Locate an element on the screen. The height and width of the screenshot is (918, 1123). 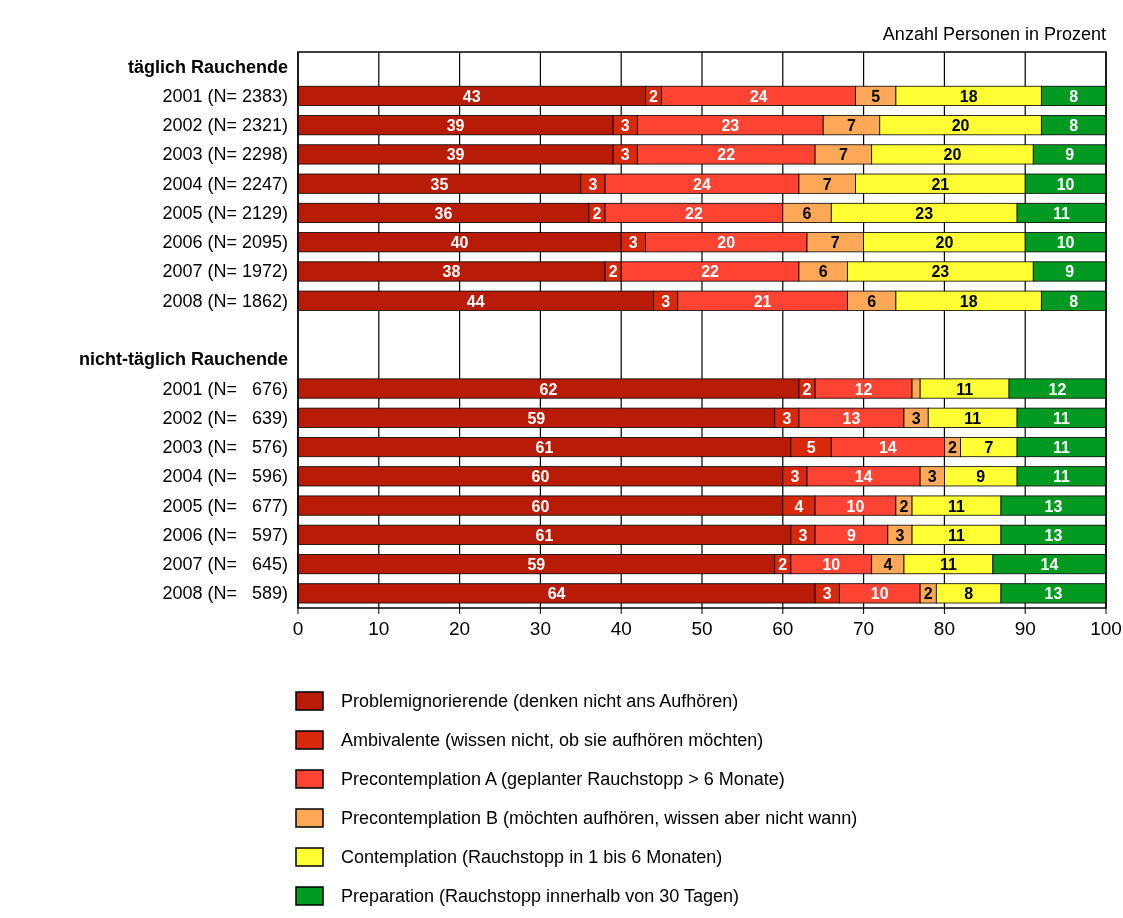
y-tick-label: 2001 (N= 2383) is located at coordinates (225, 95).